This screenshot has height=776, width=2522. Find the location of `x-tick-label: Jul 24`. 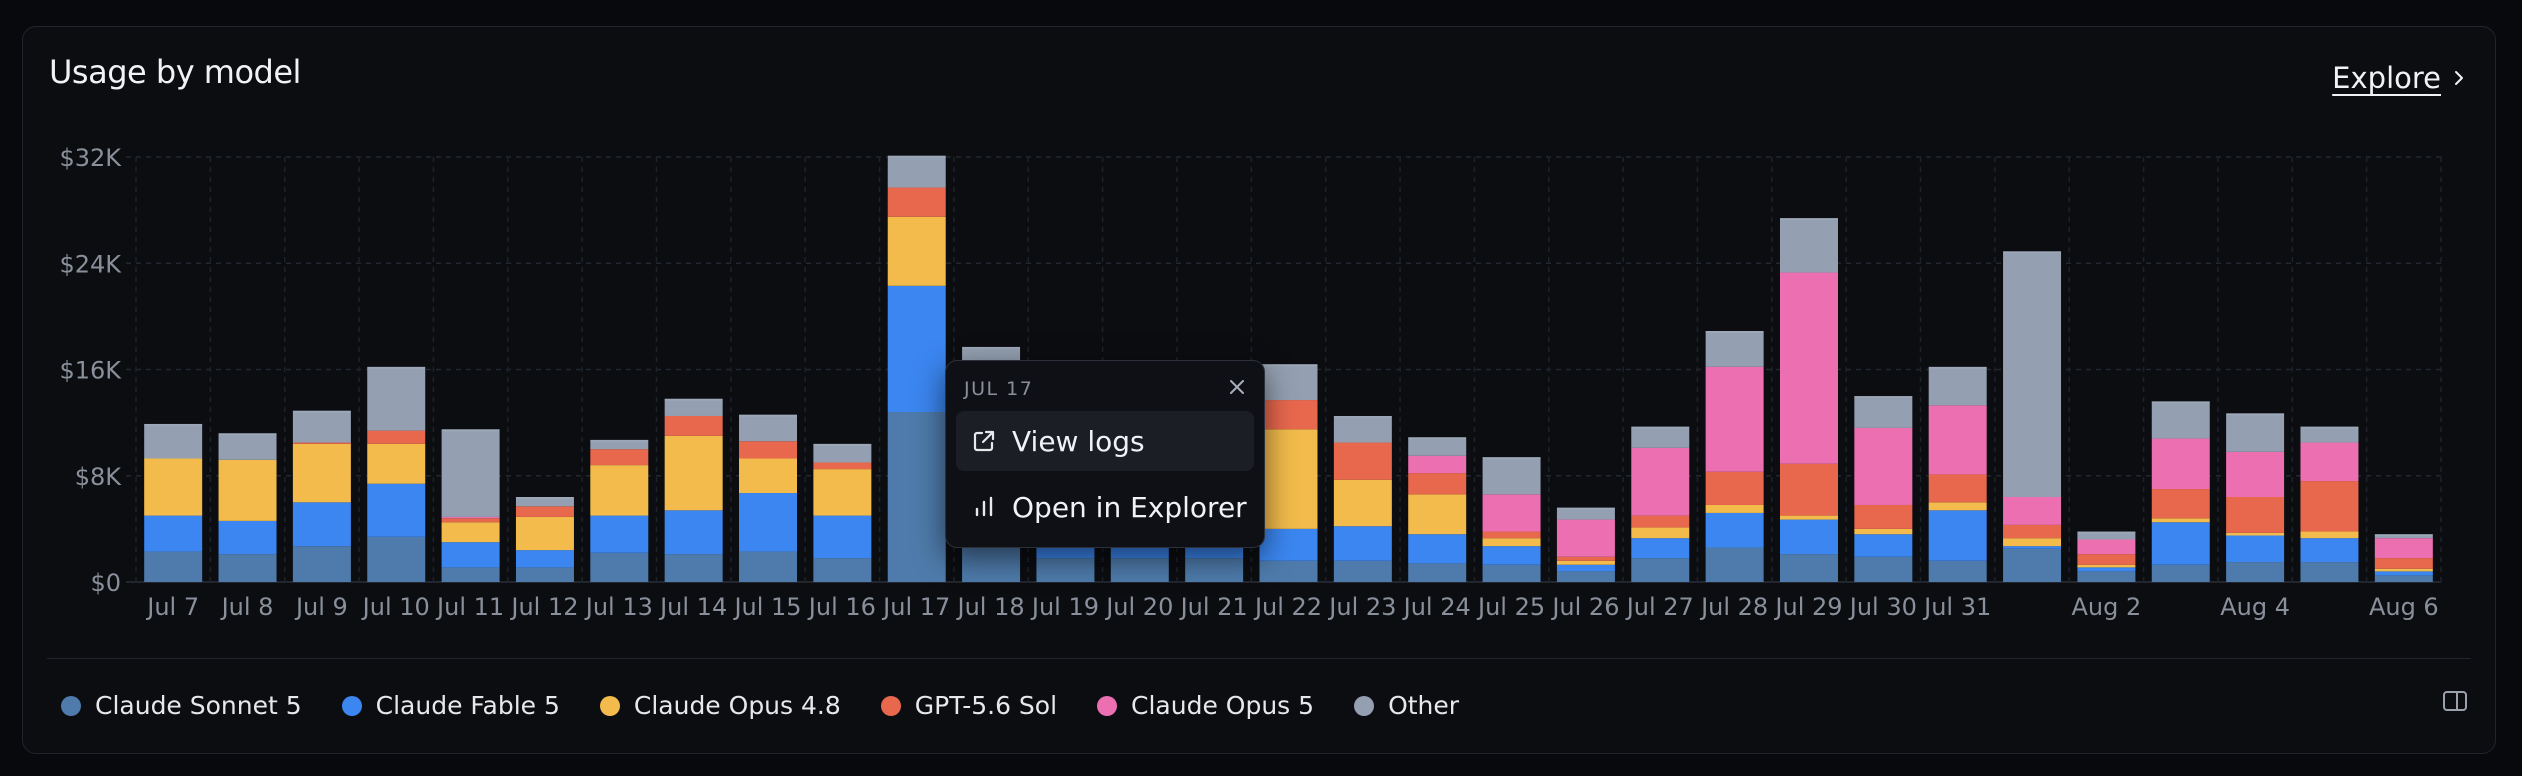

x-tick-label: Jul 24 is located at coordinates (1436, 607).